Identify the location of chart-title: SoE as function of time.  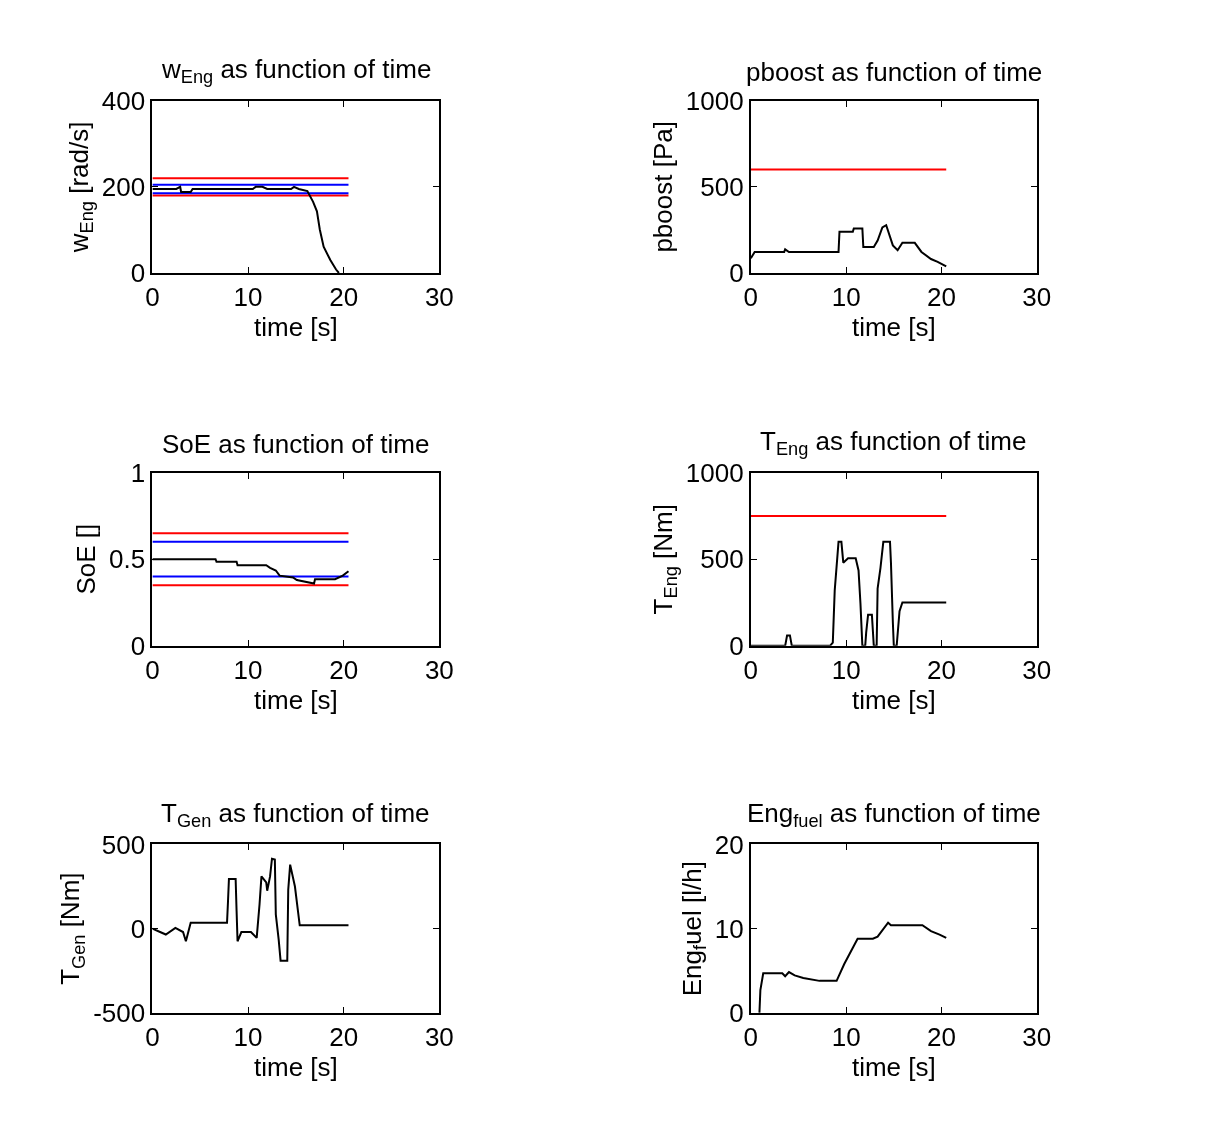
(296, 444).